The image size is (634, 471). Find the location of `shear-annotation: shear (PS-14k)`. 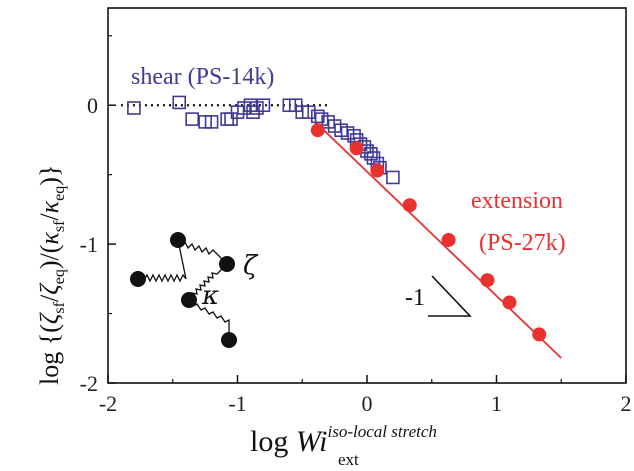

shear-annotation: shear (PS-14k) is located at coordinates (202, 77).